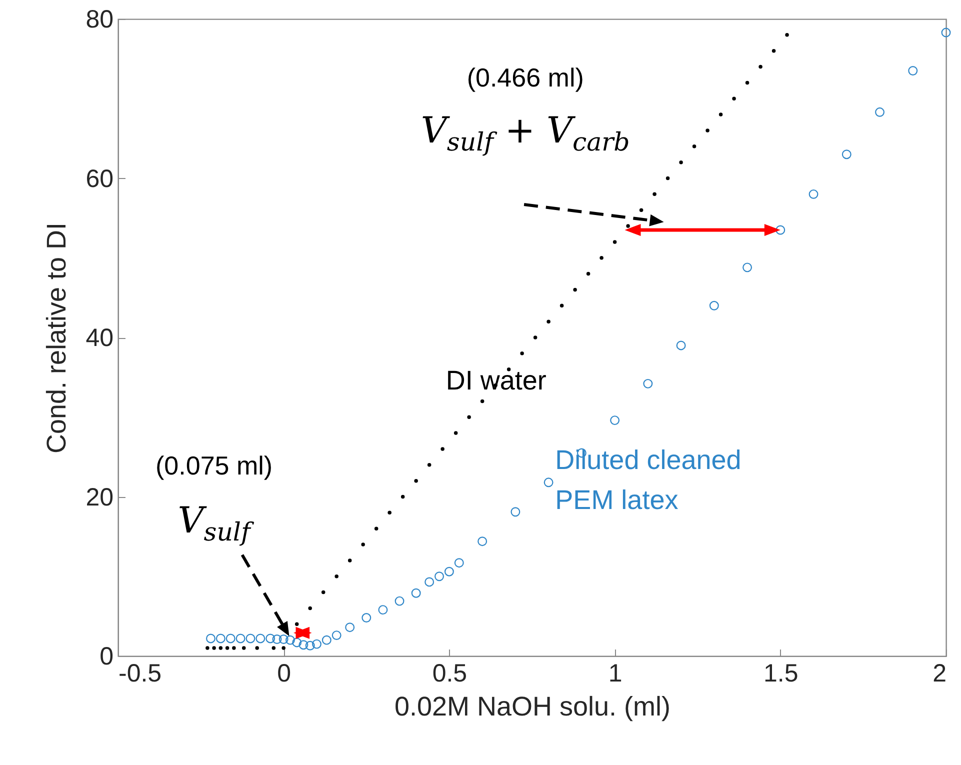 This screenshot has width=961, height=765. What do you see at coordinates (532, 707) in the screenshot?
I see `x-axis-title: 0.02M NaOH solu. (ml)` at bounding box center [532, 707].